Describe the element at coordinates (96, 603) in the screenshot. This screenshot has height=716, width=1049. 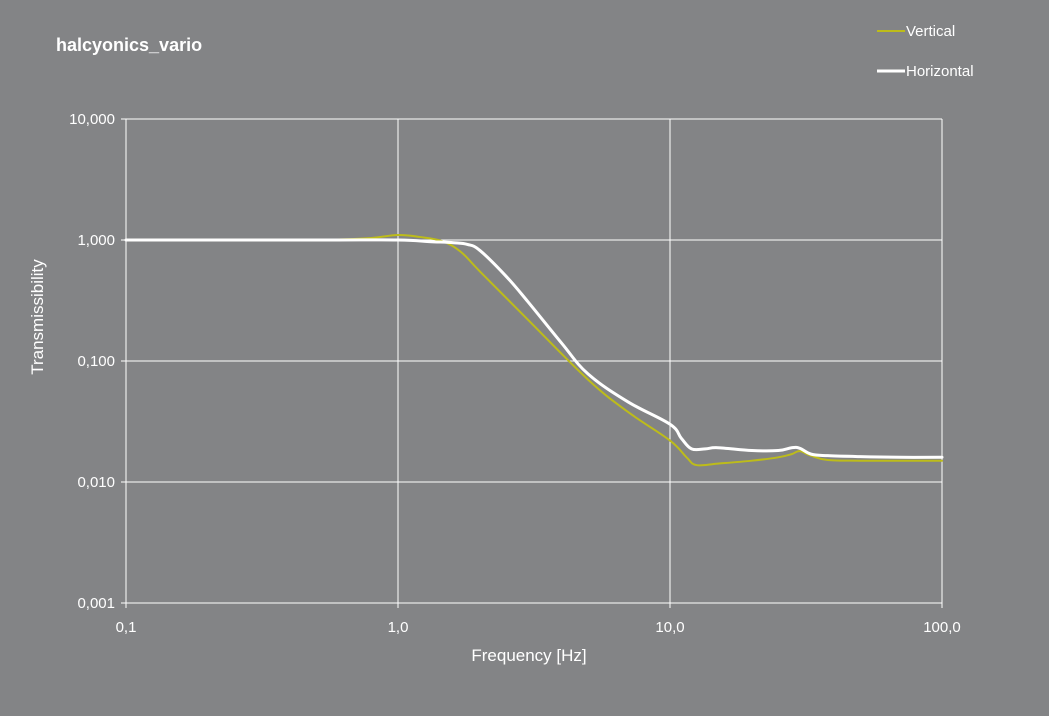
I see `y-tick-label: 0,001` at that location.